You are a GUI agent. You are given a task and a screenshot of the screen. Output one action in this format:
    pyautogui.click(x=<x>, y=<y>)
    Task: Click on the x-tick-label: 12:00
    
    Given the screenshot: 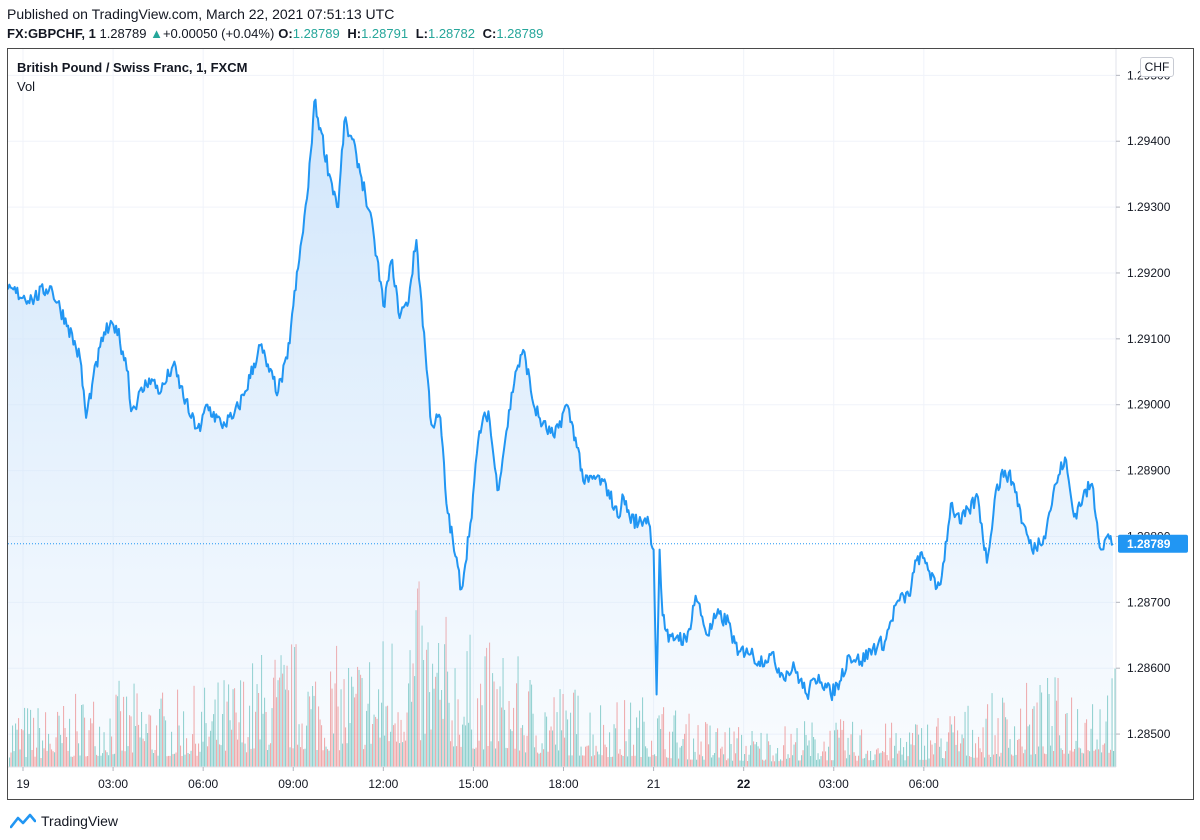 What is the action you would take?
    pyautogui.click(x=383, y=784)
    